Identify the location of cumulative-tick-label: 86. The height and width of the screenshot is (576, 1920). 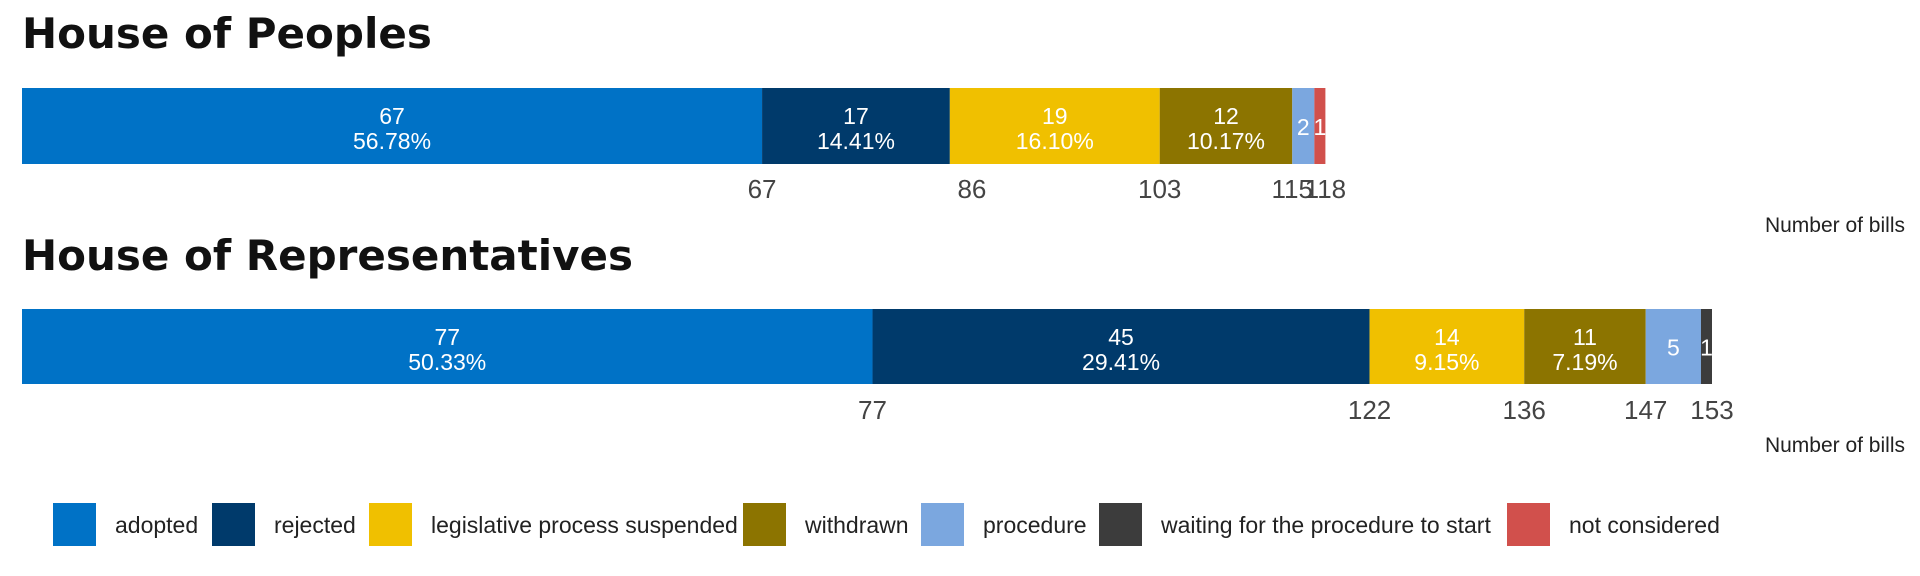
(971, 189).